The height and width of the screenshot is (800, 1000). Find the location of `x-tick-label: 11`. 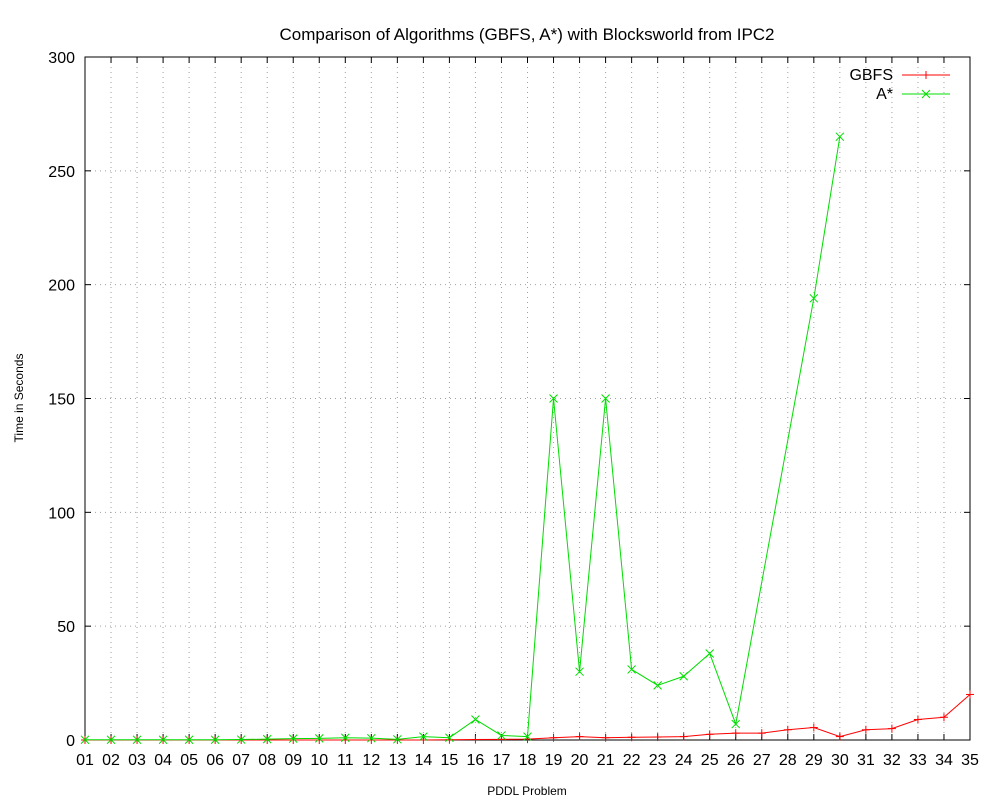

x-tick-label: 11 is located at coordinates (345, 760).